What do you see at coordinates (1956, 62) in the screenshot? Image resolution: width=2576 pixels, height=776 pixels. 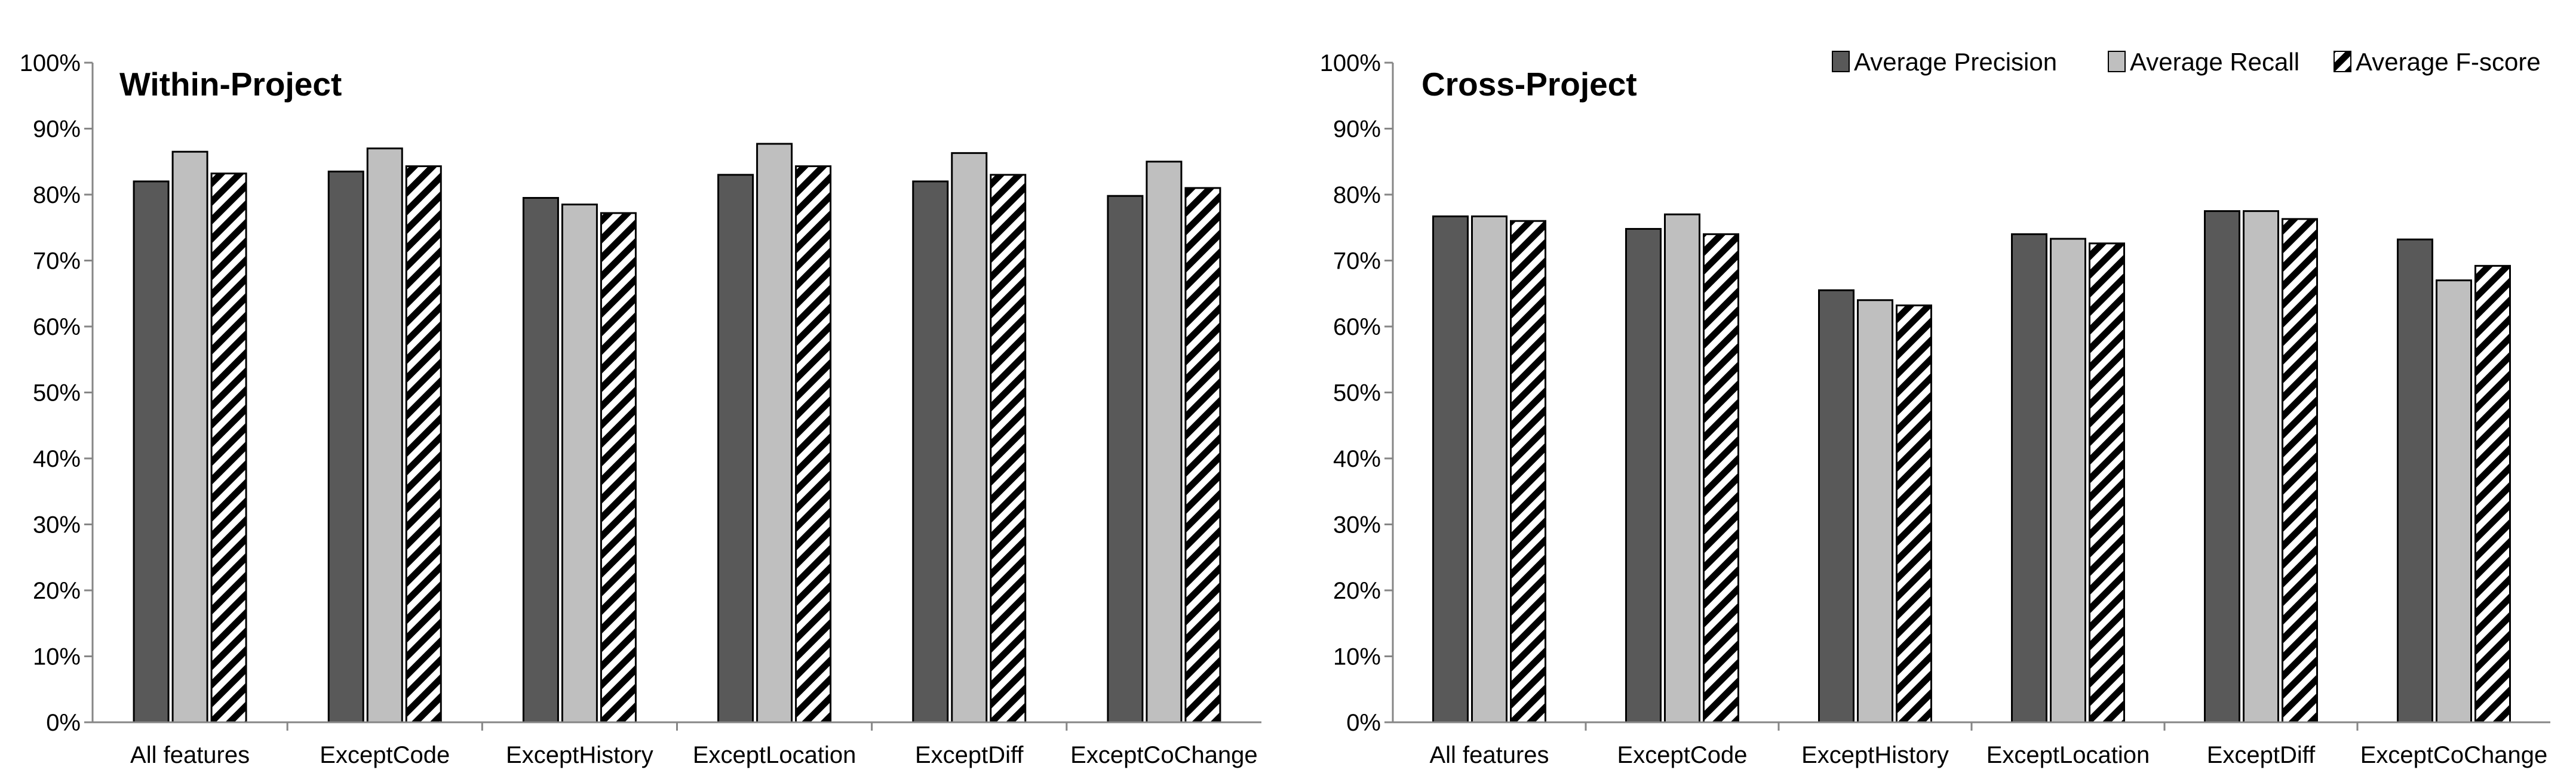 I see `legend-label-precision: Average Precision` at bounding box center [1956, 62].